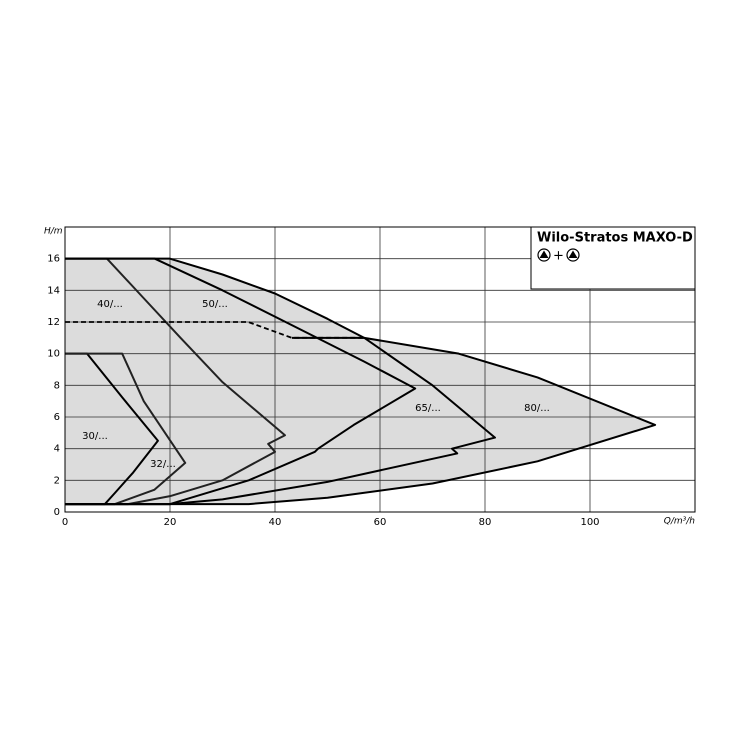  Describe the element at coordinates (485, 522) in the screenshot. I see `x-tick-label: 80` at that location.